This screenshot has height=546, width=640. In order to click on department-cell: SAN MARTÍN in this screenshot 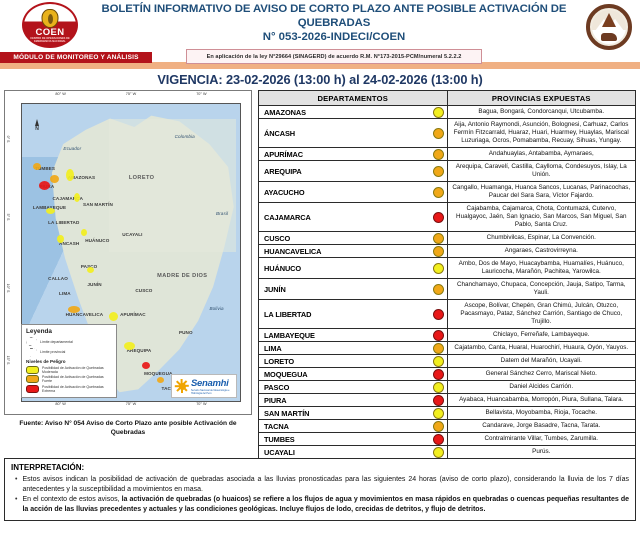, I will do `click(353, 413)`.